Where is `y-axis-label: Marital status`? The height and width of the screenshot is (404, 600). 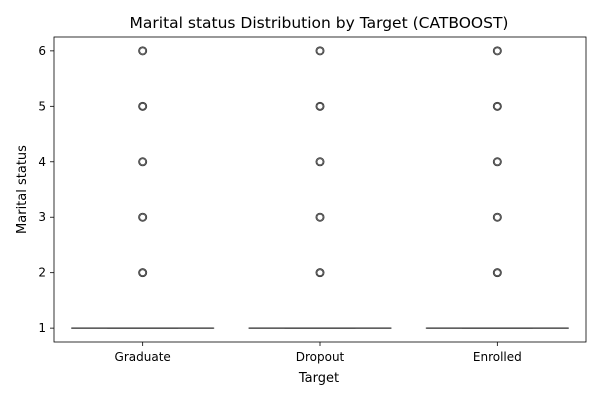
y-axis-label: Marital status is located at coordinates (22, 189).